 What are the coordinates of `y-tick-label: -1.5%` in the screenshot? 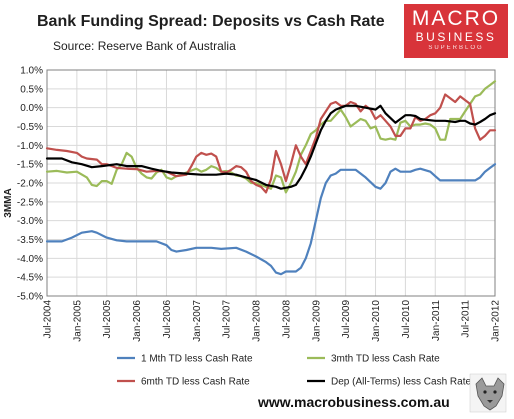 It's located at (30, 165).